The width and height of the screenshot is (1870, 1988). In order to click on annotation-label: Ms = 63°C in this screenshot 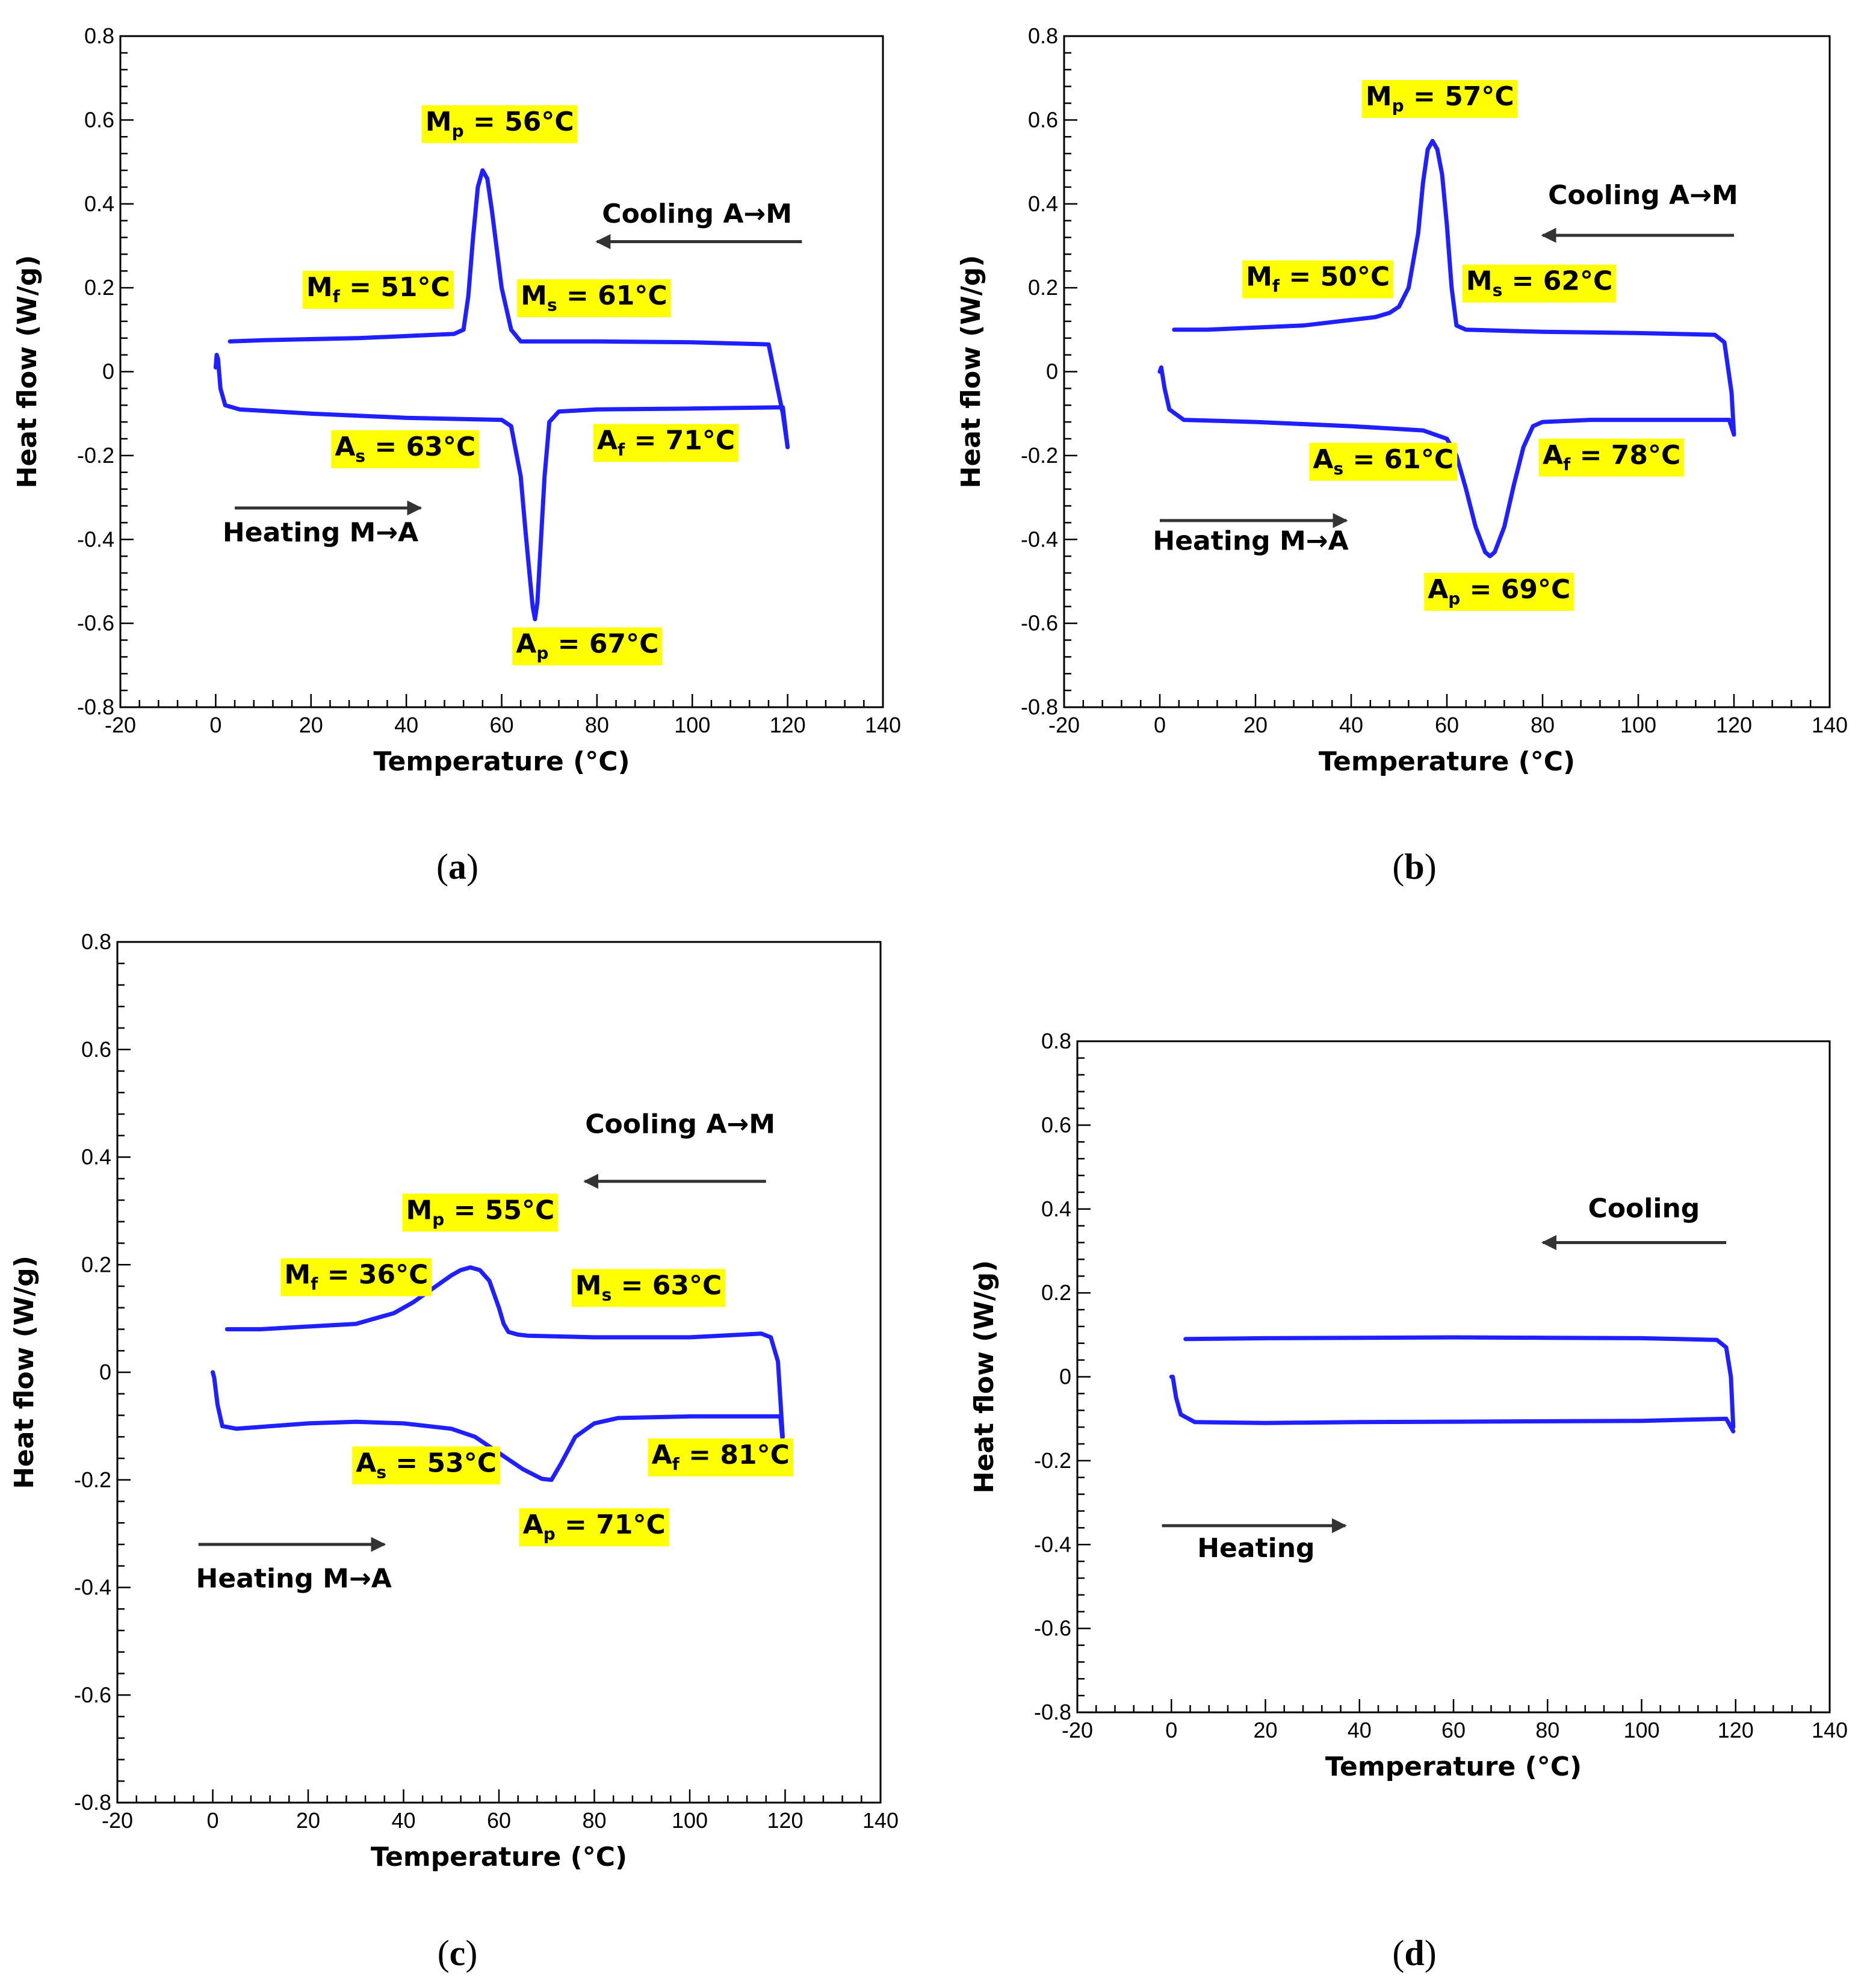, I will do `click(649, 1287)`.